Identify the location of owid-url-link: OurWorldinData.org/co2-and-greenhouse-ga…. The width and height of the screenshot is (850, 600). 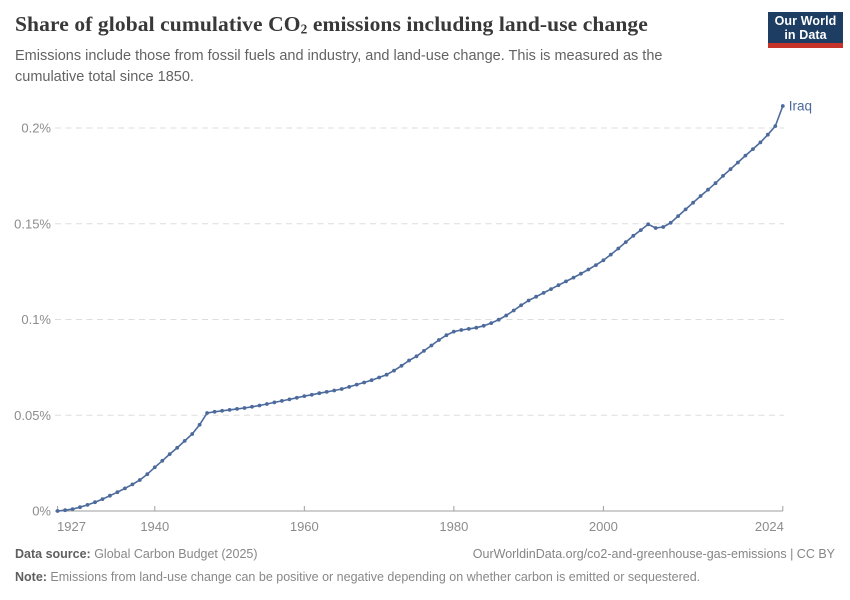
(653, 554).